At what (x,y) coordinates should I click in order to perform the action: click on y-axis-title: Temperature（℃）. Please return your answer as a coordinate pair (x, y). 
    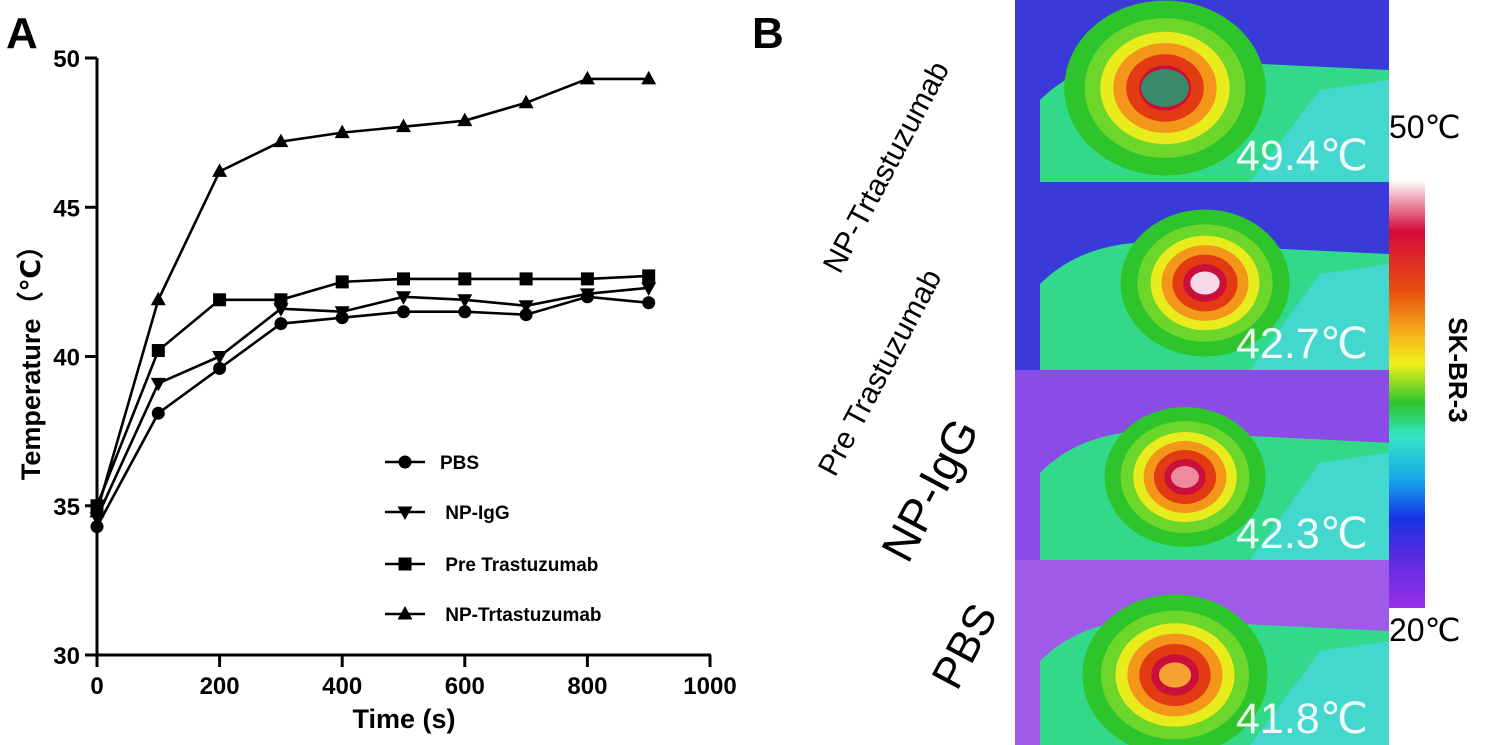
    Looking at the image, I should click on (31, 356).